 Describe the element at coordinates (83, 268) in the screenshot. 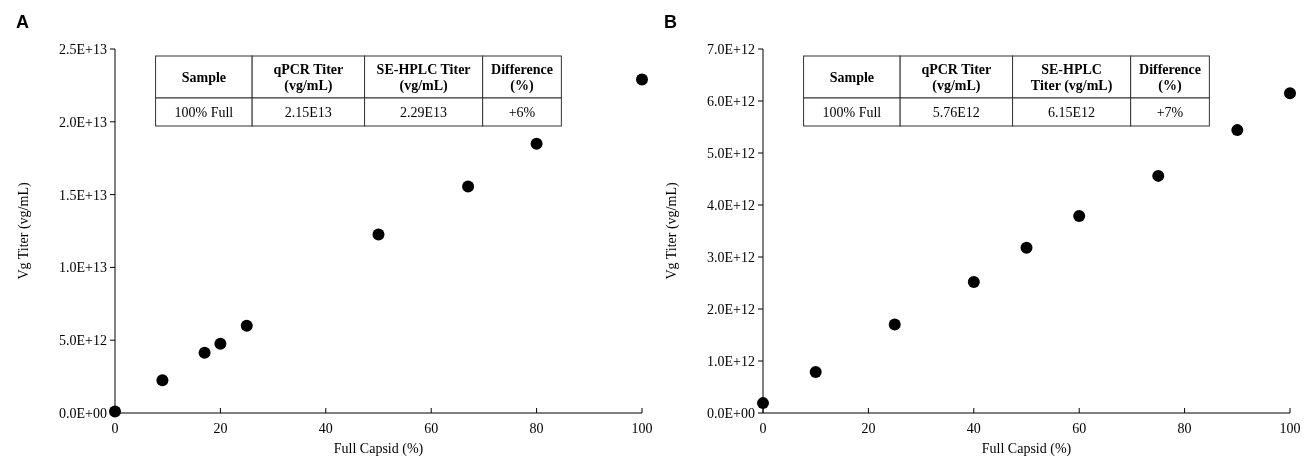

I see `y-tick-label: 1.0E+13` at that location.